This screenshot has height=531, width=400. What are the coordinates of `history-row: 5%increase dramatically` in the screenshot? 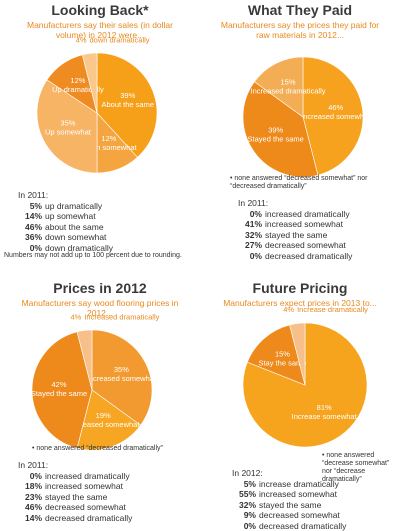 It's located at (316, 484).